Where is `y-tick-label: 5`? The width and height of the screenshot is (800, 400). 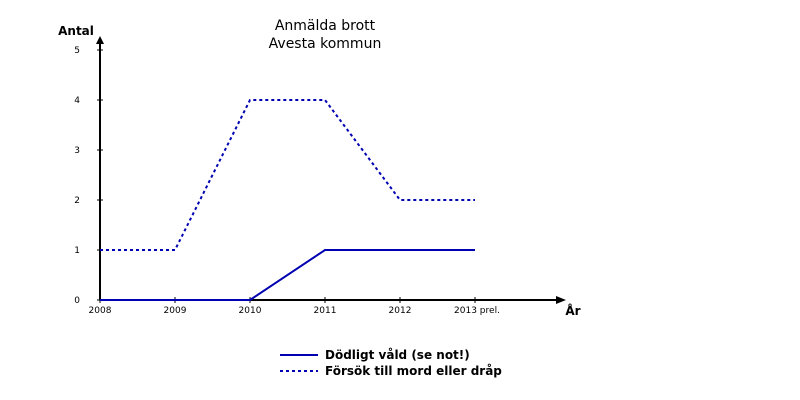 y-tick-label: 5 is located at coordinates (77, 51).